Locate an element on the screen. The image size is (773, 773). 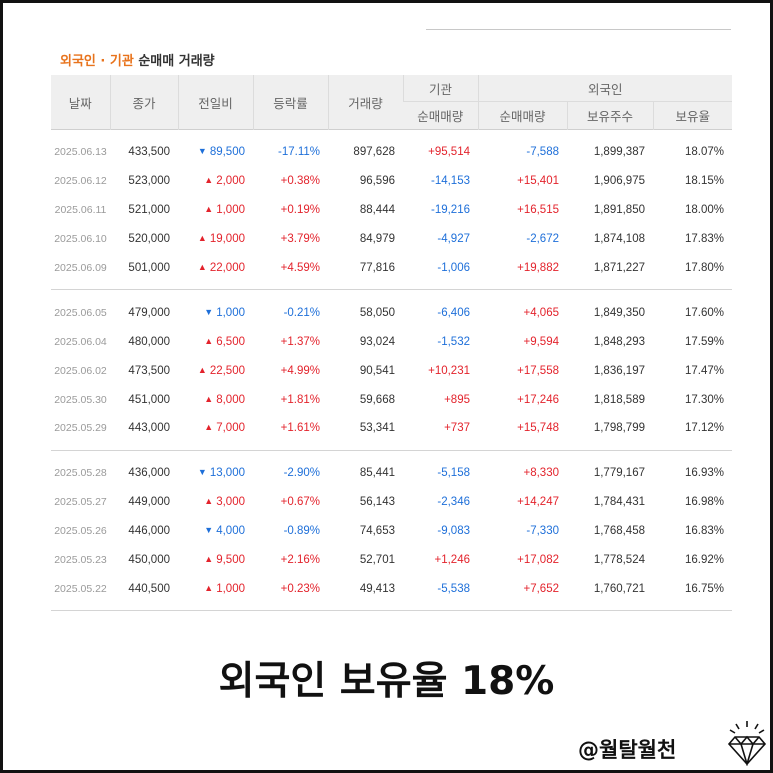
cell-volume: 49,413 is located at coordinates (377, 588).